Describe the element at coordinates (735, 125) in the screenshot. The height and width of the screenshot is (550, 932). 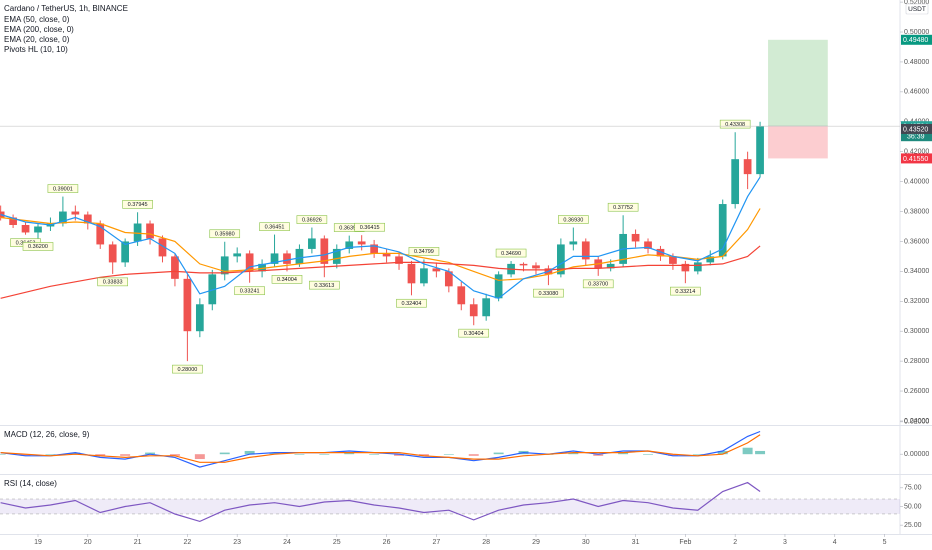
I see `pivot-label: 0.43308` at that location.